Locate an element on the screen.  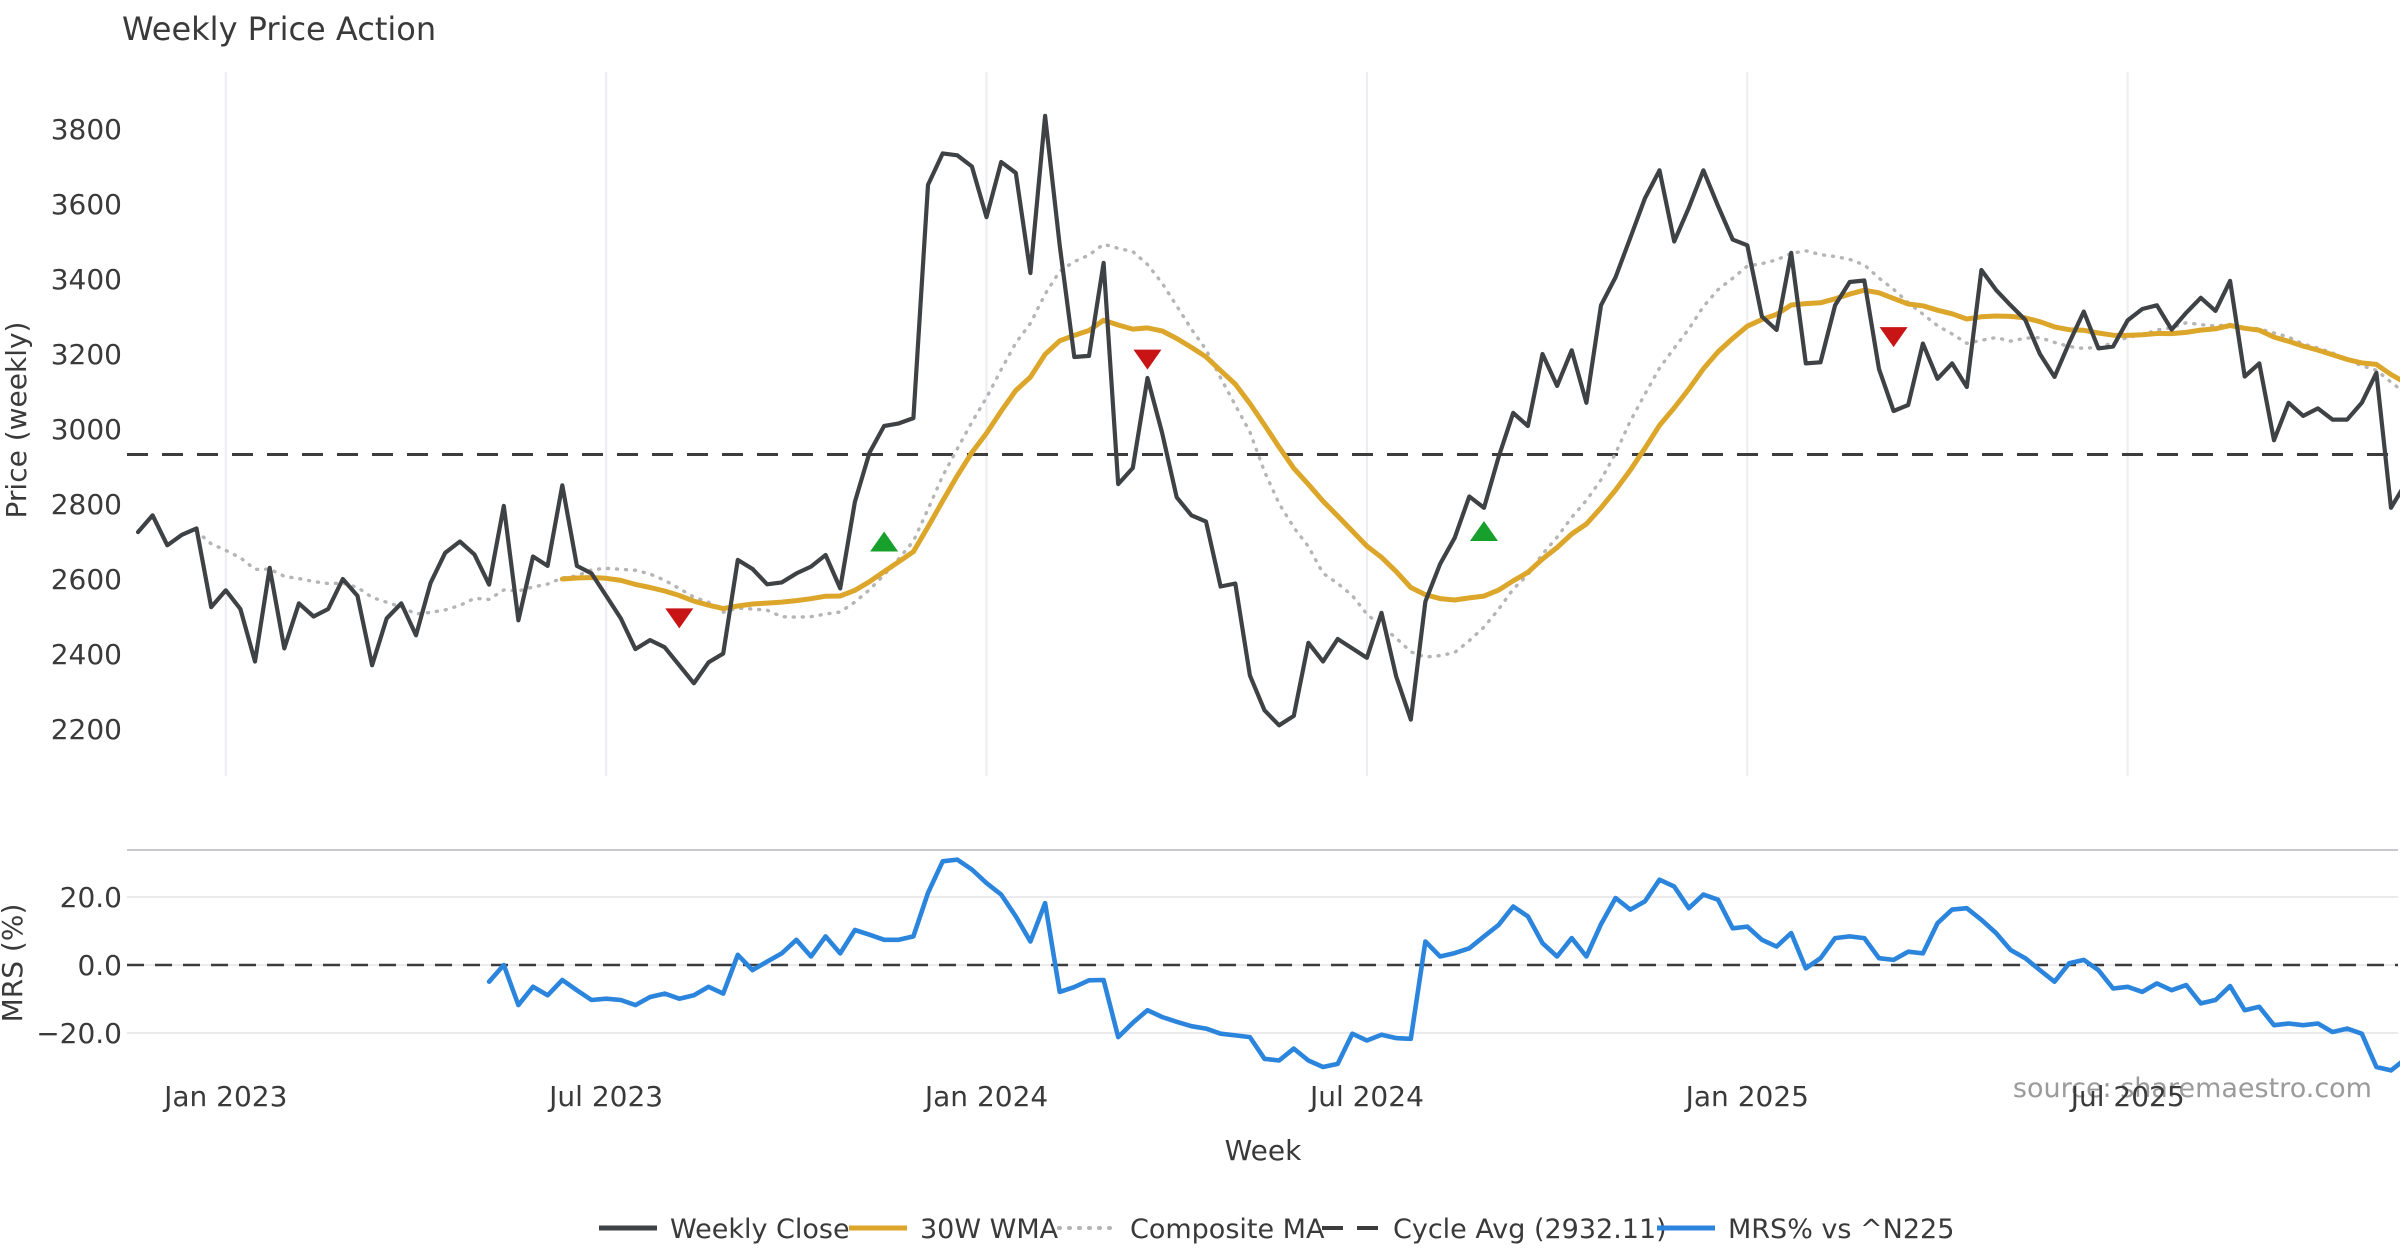
mrs-line is located at coordinates (1443, 965).